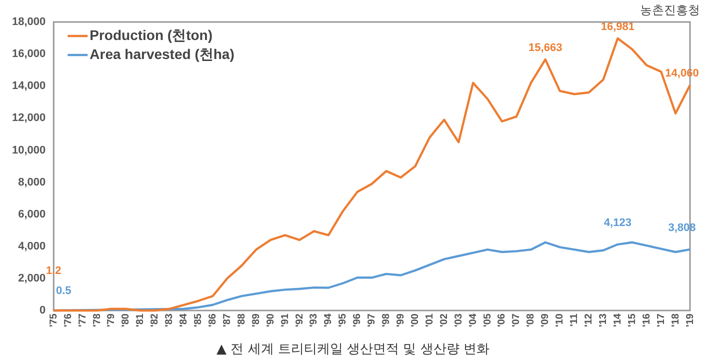  I want to click on x-tick-label: '90, so click(270, 320).